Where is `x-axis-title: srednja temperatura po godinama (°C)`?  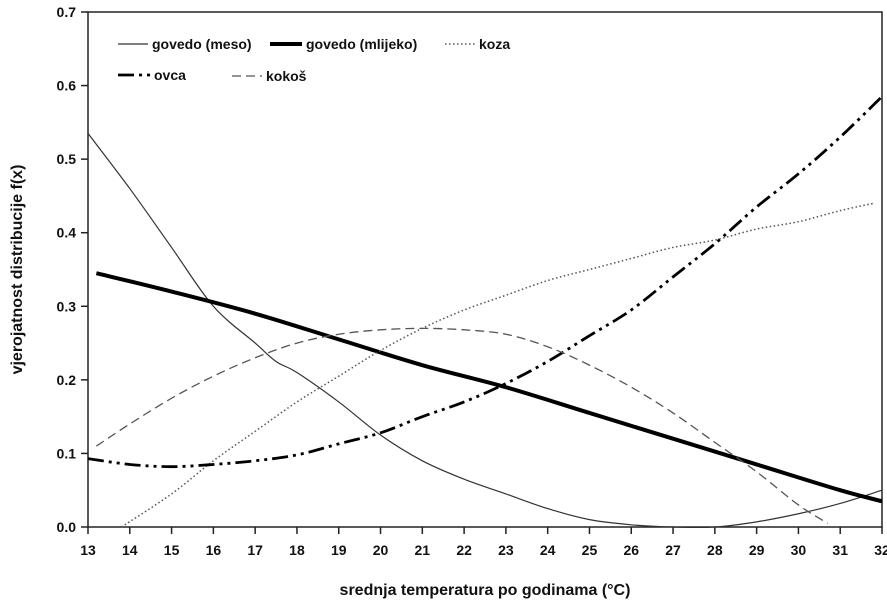 x-axis-title: srednja temperatura po godinama (°C) is located at coordinates (485, 590).